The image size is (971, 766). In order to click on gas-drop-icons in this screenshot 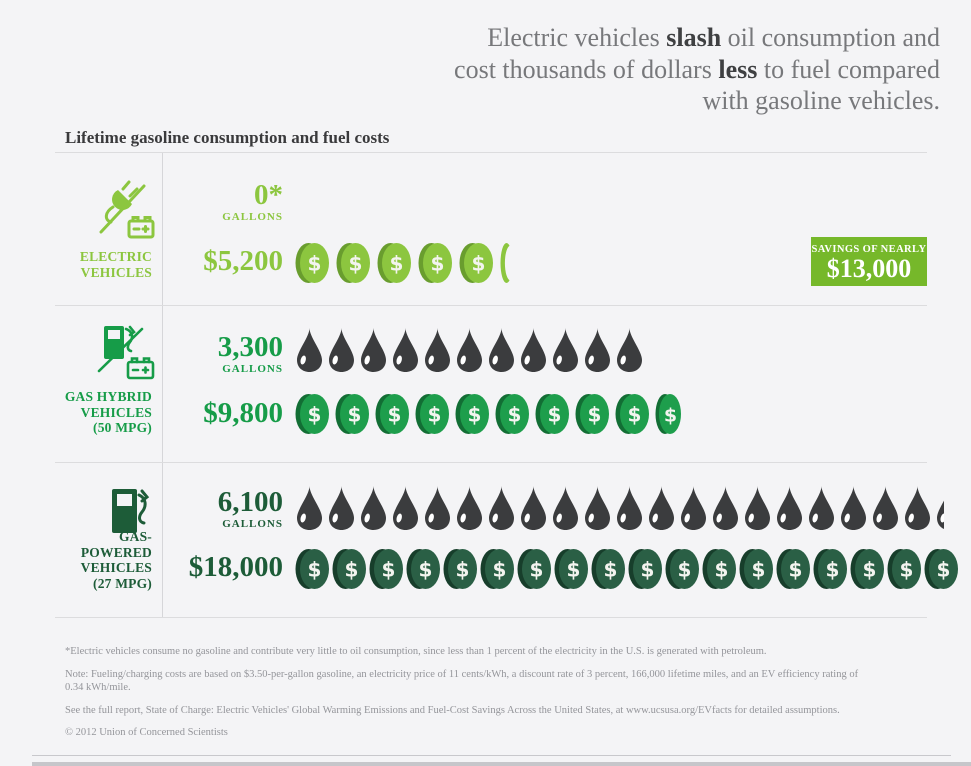, I will do `click(619, 508)`.